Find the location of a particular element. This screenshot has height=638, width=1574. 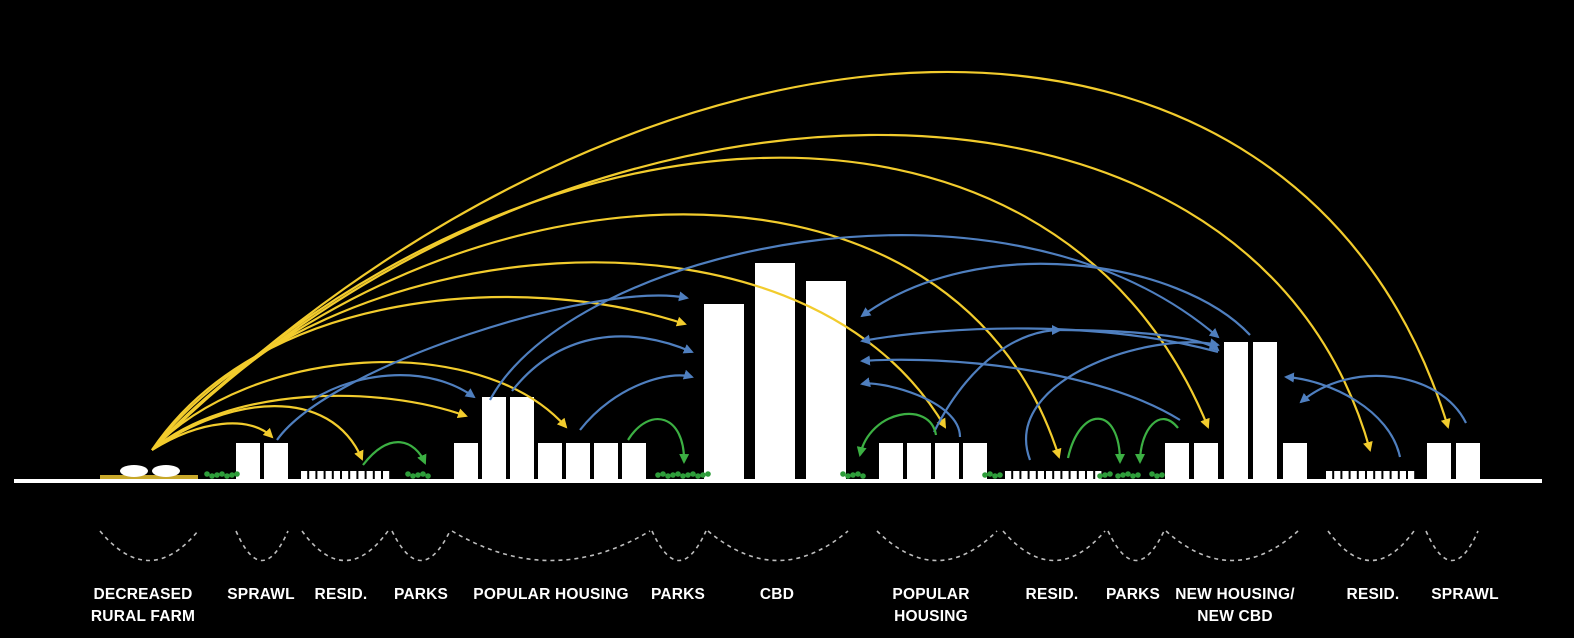

park-vegetation is located at coordinates (684, 475).